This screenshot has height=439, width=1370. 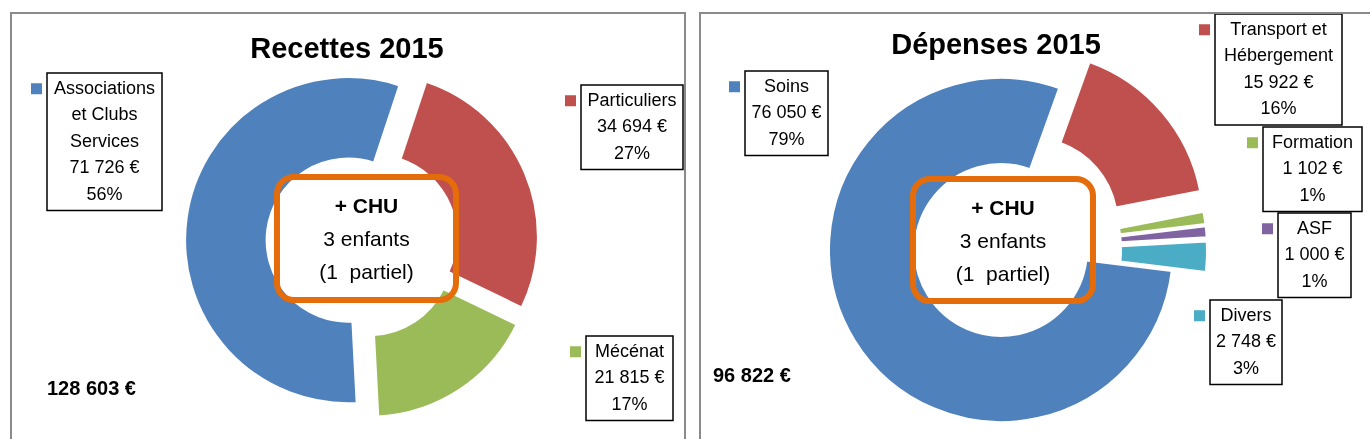 What do you see at coordinates (104, 114) in the screenshot?
I see `legend-label: Associations et Clubs Services` at bounding box center [104, 114].